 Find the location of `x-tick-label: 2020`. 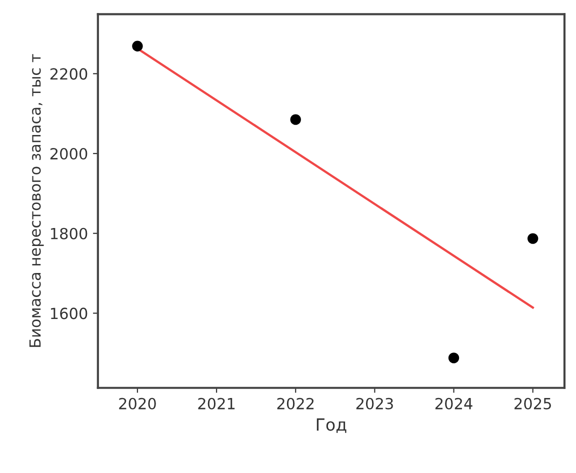

x-tick-label: 2020 is located at coordinates (137, 404).